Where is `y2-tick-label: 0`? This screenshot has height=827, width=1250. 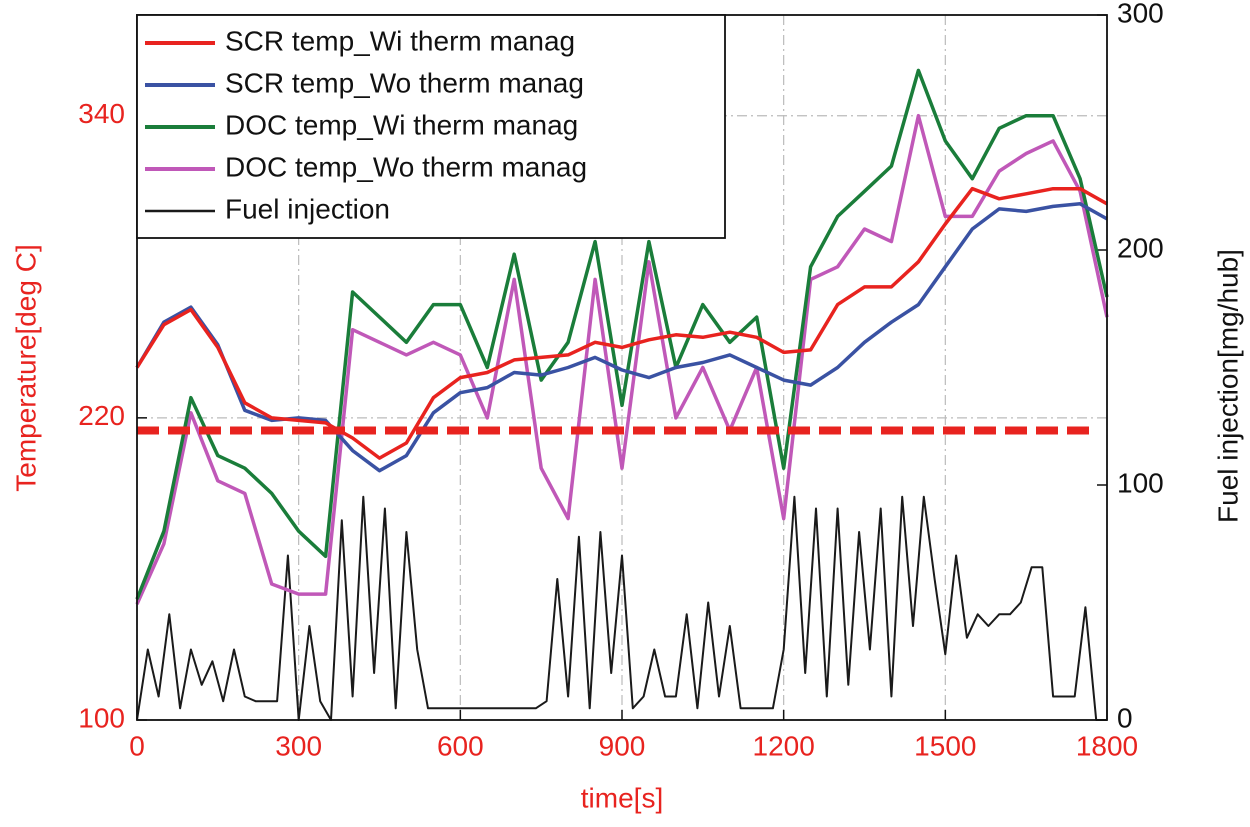 y2-tick-label: 0 is located at coordinates (1125, 717).